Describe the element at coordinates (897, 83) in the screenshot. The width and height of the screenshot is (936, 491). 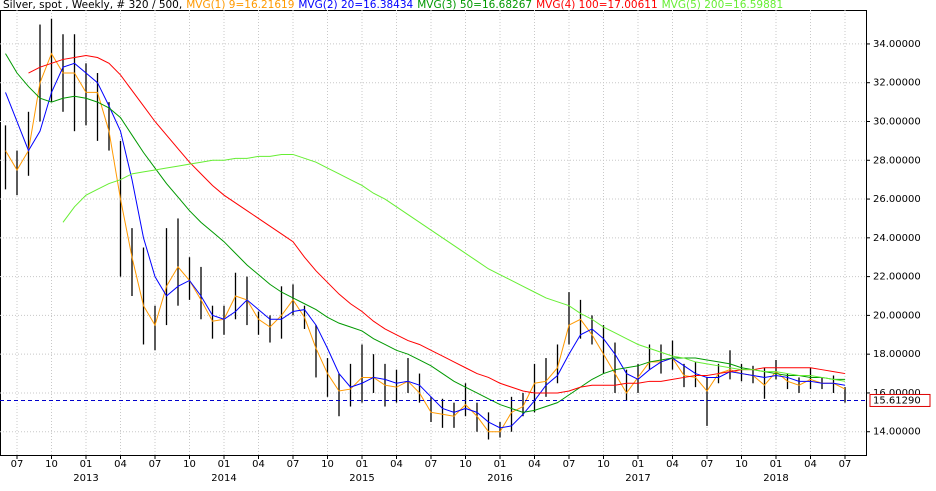
I see `y-tick-label: 32.00000` at that location.